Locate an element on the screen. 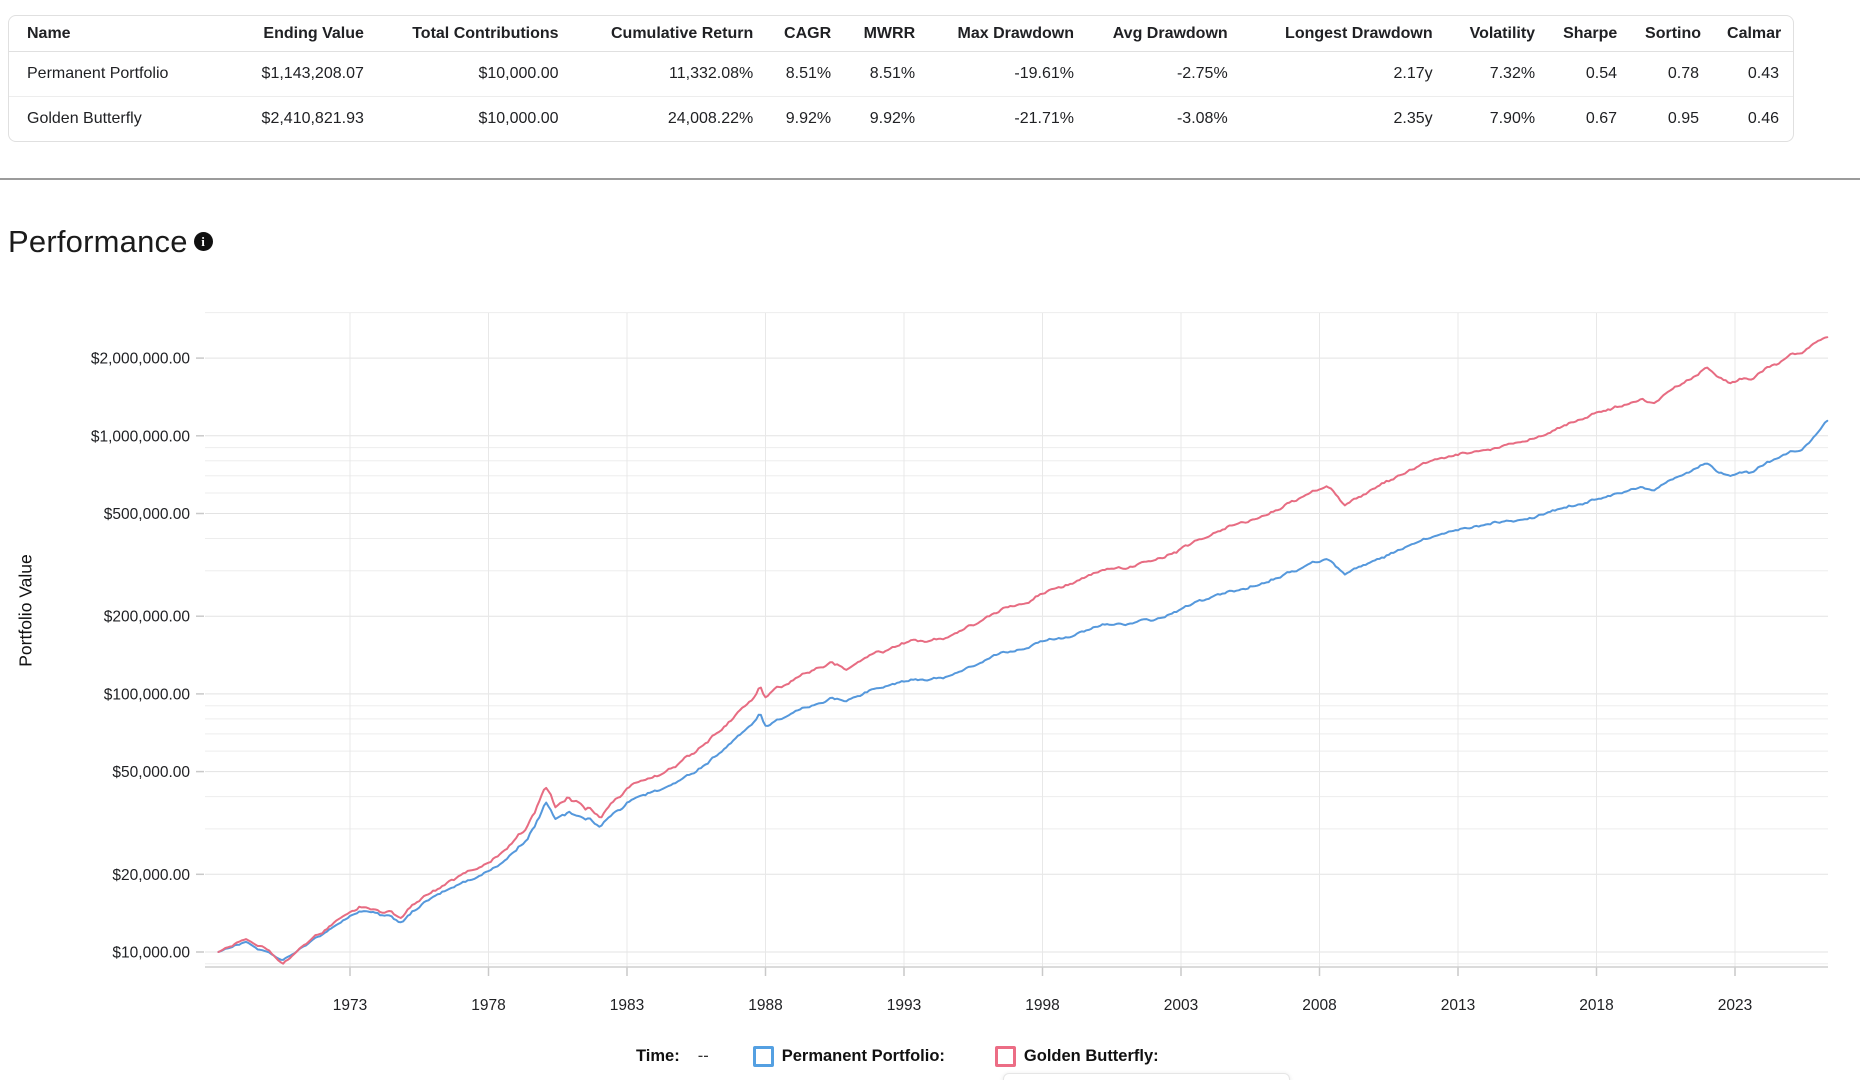  cell-volatility: 7.32% is located at coordinates (1498, 74).